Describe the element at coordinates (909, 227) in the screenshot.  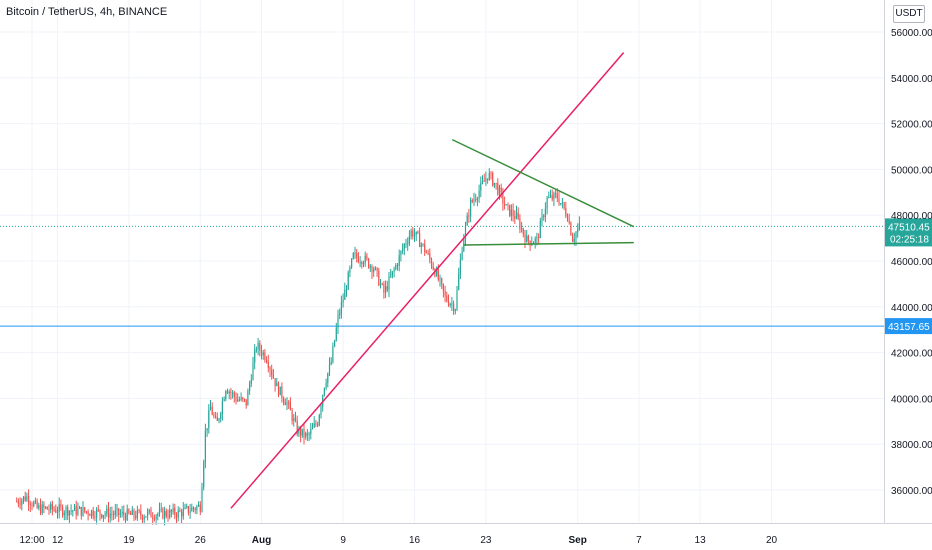
I see `current-price-label: 47510.45` at that location.